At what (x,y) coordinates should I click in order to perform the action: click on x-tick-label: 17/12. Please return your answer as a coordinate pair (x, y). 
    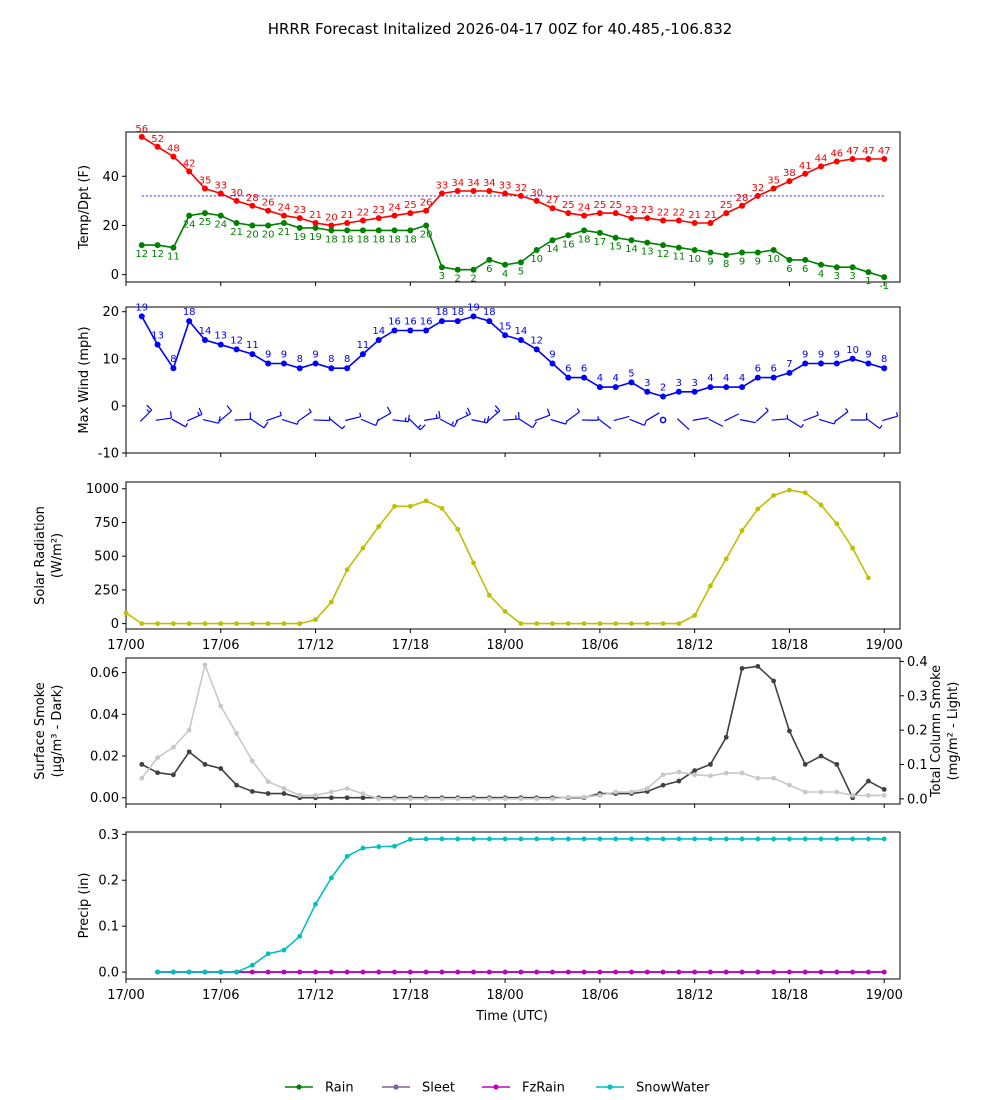
    Looking at the image, I should click on (315, 995).